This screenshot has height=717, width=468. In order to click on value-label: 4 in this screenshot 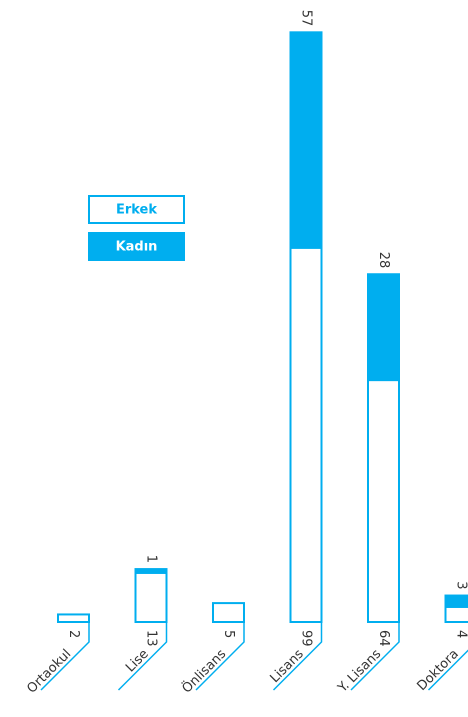, I will do `click(461, 634)`.